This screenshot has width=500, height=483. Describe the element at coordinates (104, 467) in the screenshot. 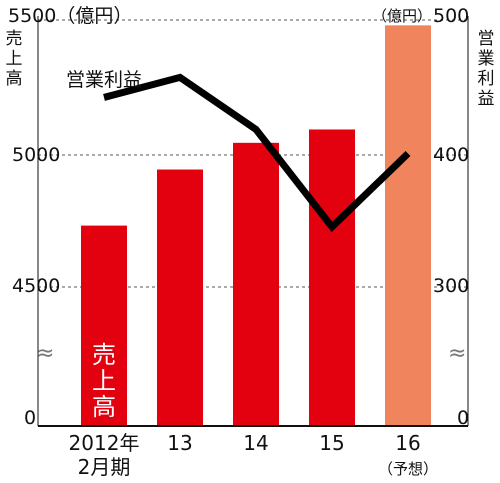

I see `category-label-0-line-1: 2月期` at that location.